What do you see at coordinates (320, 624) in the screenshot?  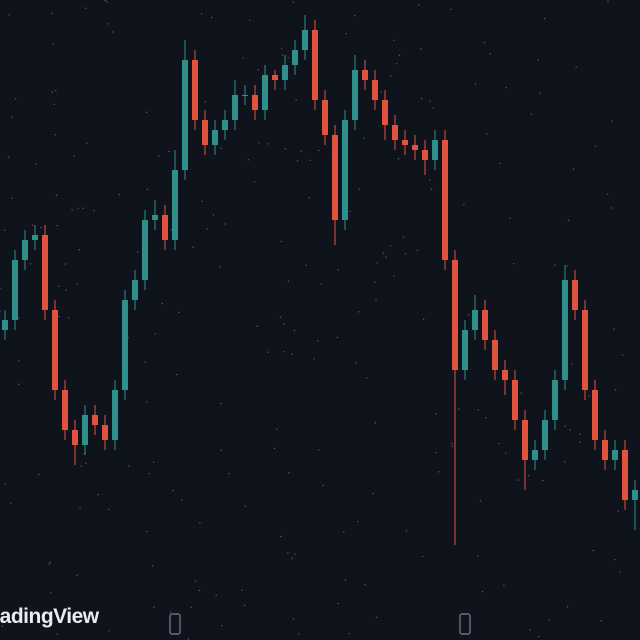 I see `event-marker` at bounding box center [320, 624].